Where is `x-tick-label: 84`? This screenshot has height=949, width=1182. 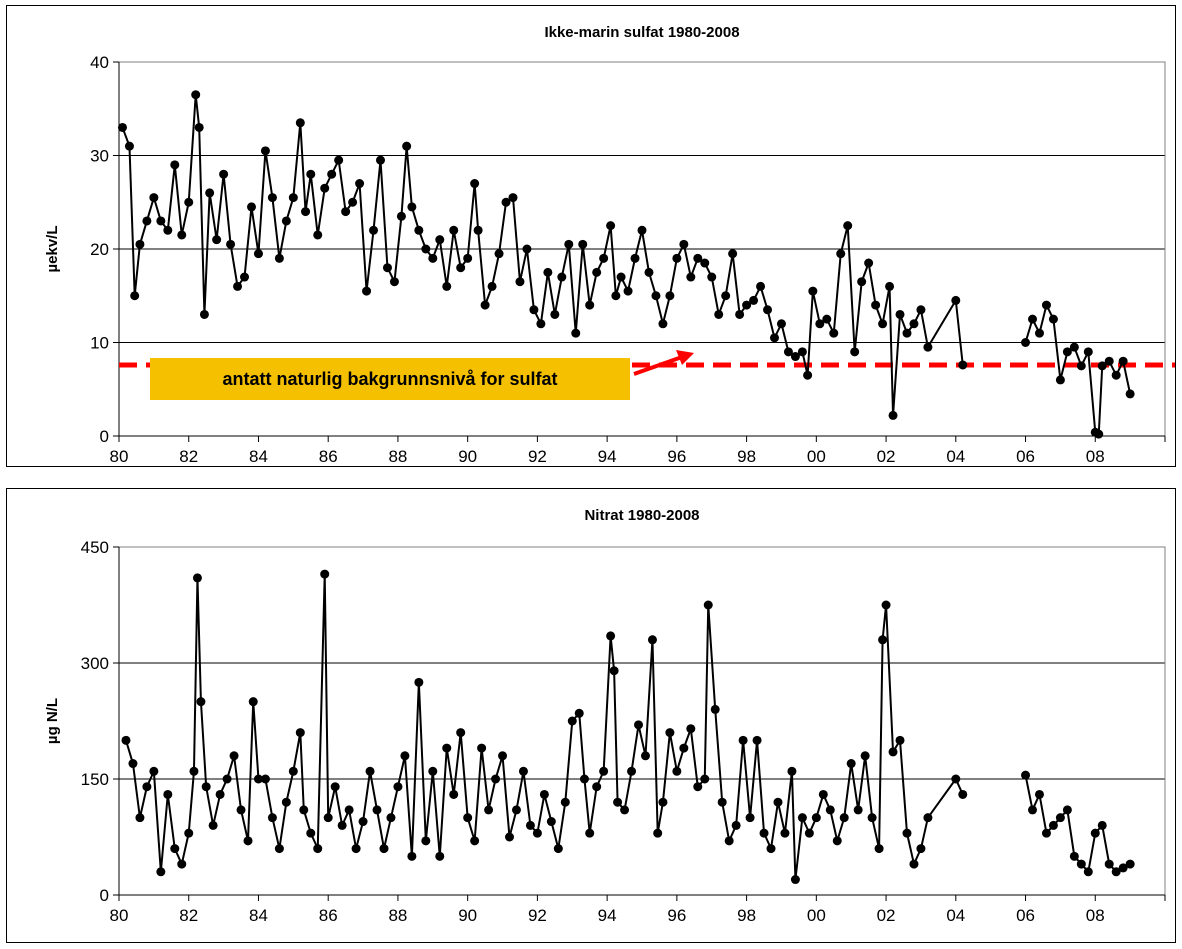 x-tick-label: 84 is located at coordinates (258, 915).